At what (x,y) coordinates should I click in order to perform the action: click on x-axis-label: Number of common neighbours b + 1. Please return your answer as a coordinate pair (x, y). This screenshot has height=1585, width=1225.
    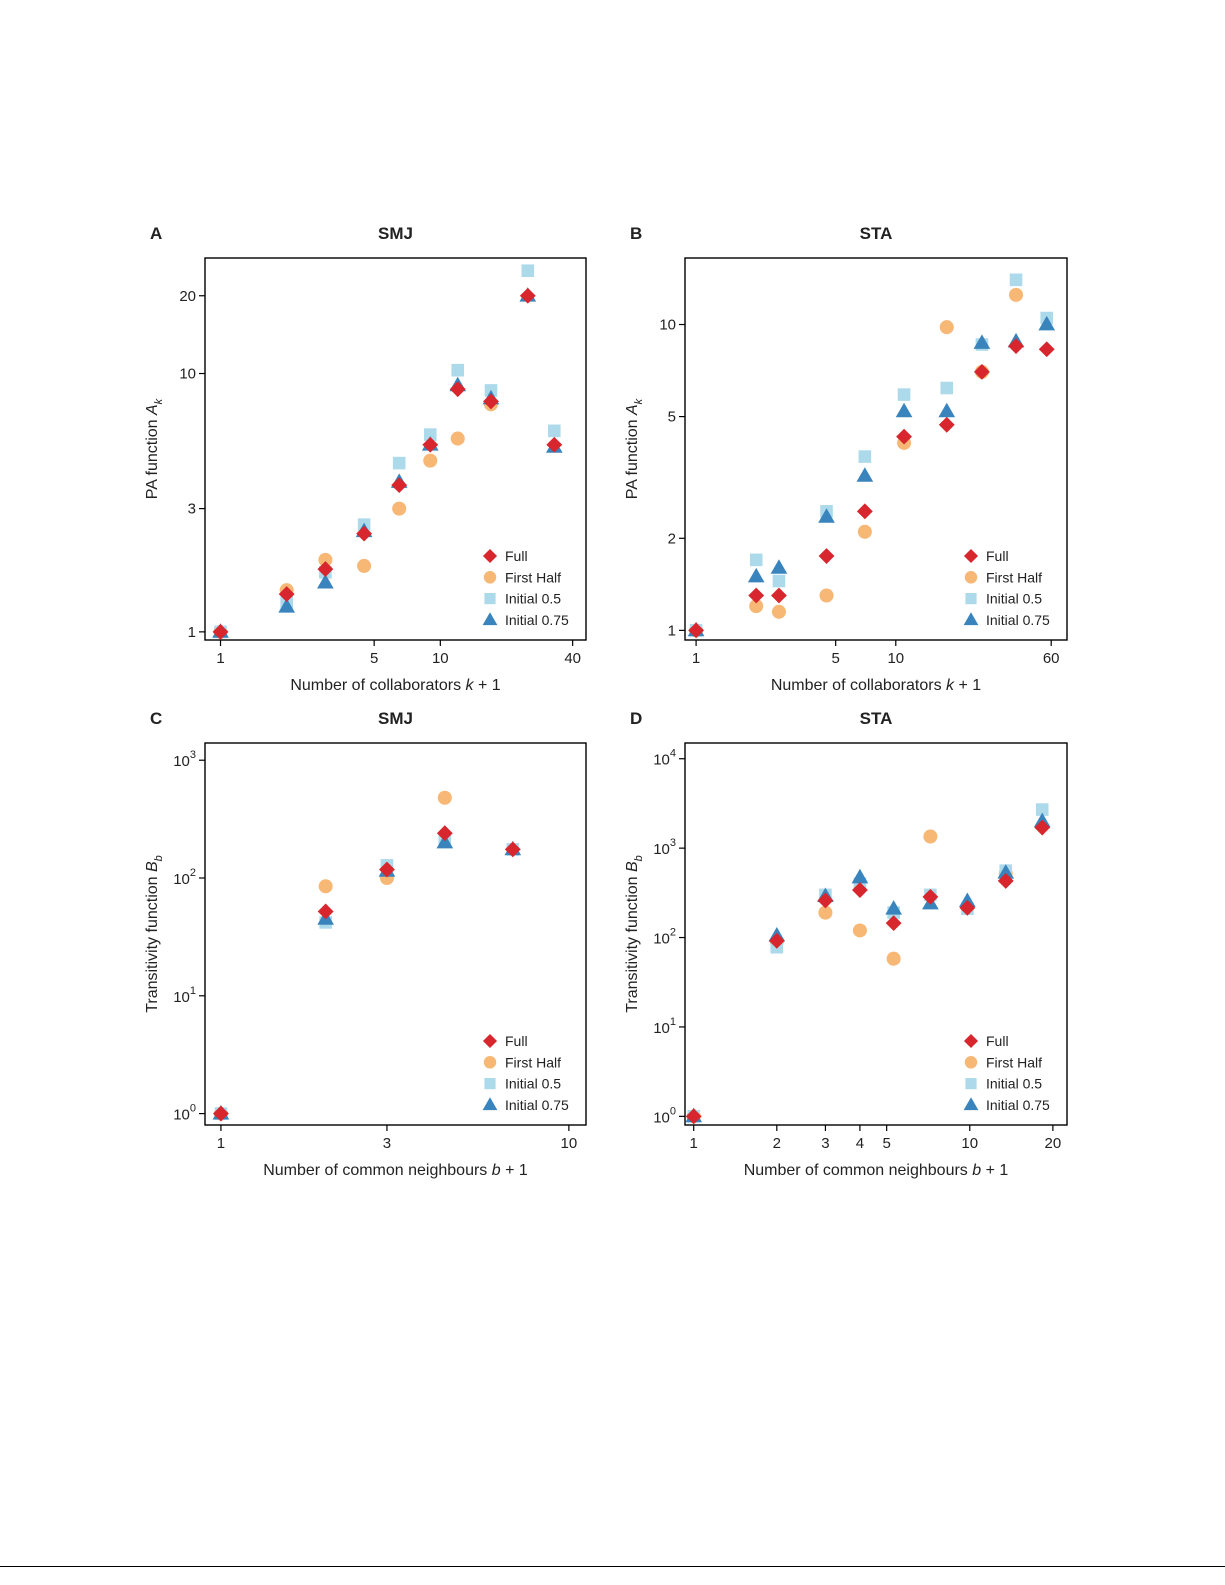
    Looking at the image, I should click on (876, 1170).